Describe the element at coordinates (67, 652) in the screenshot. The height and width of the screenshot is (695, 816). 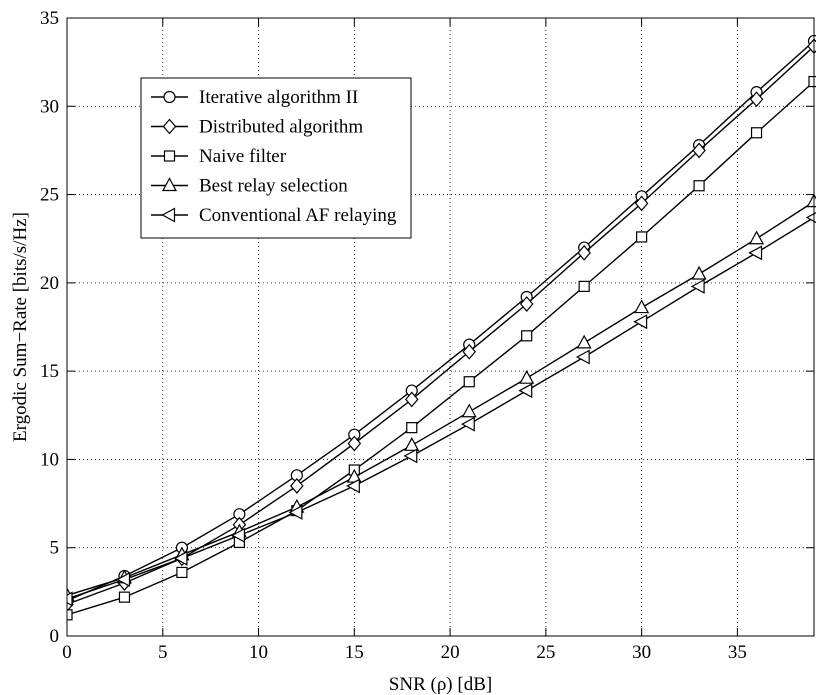
I see `x-tick-label: 0` at that location.